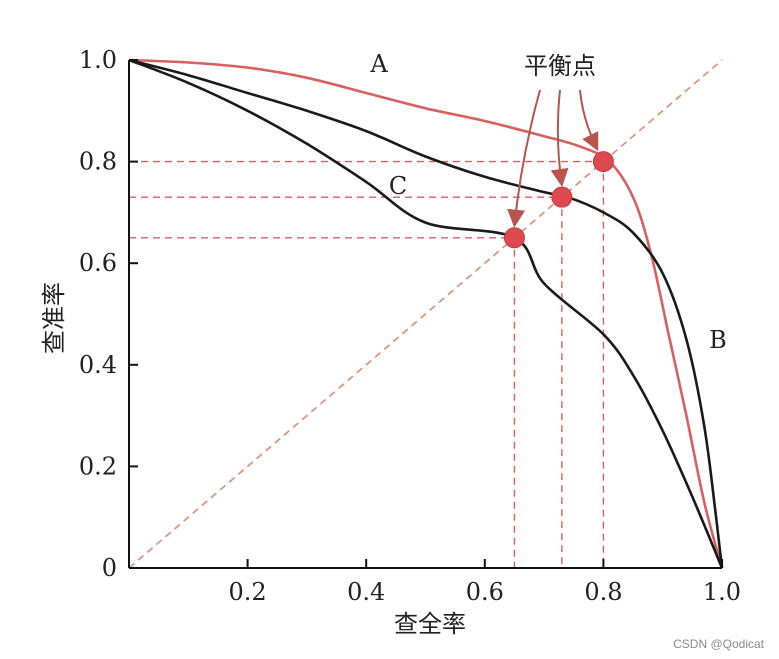 The image size is (779, 659). I want to click on y-tick-label: 0, so click(109, 568).